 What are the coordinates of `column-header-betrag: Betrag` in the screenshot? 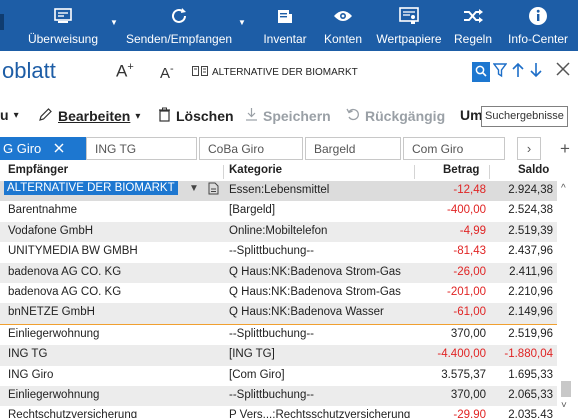 It's located at (461, 170).